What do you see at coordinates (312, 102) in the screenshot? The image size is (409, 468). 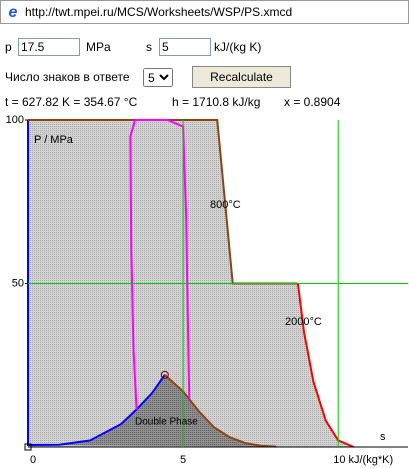 I see `result-x: x = 0.8904` at bounding box center [312, 102].